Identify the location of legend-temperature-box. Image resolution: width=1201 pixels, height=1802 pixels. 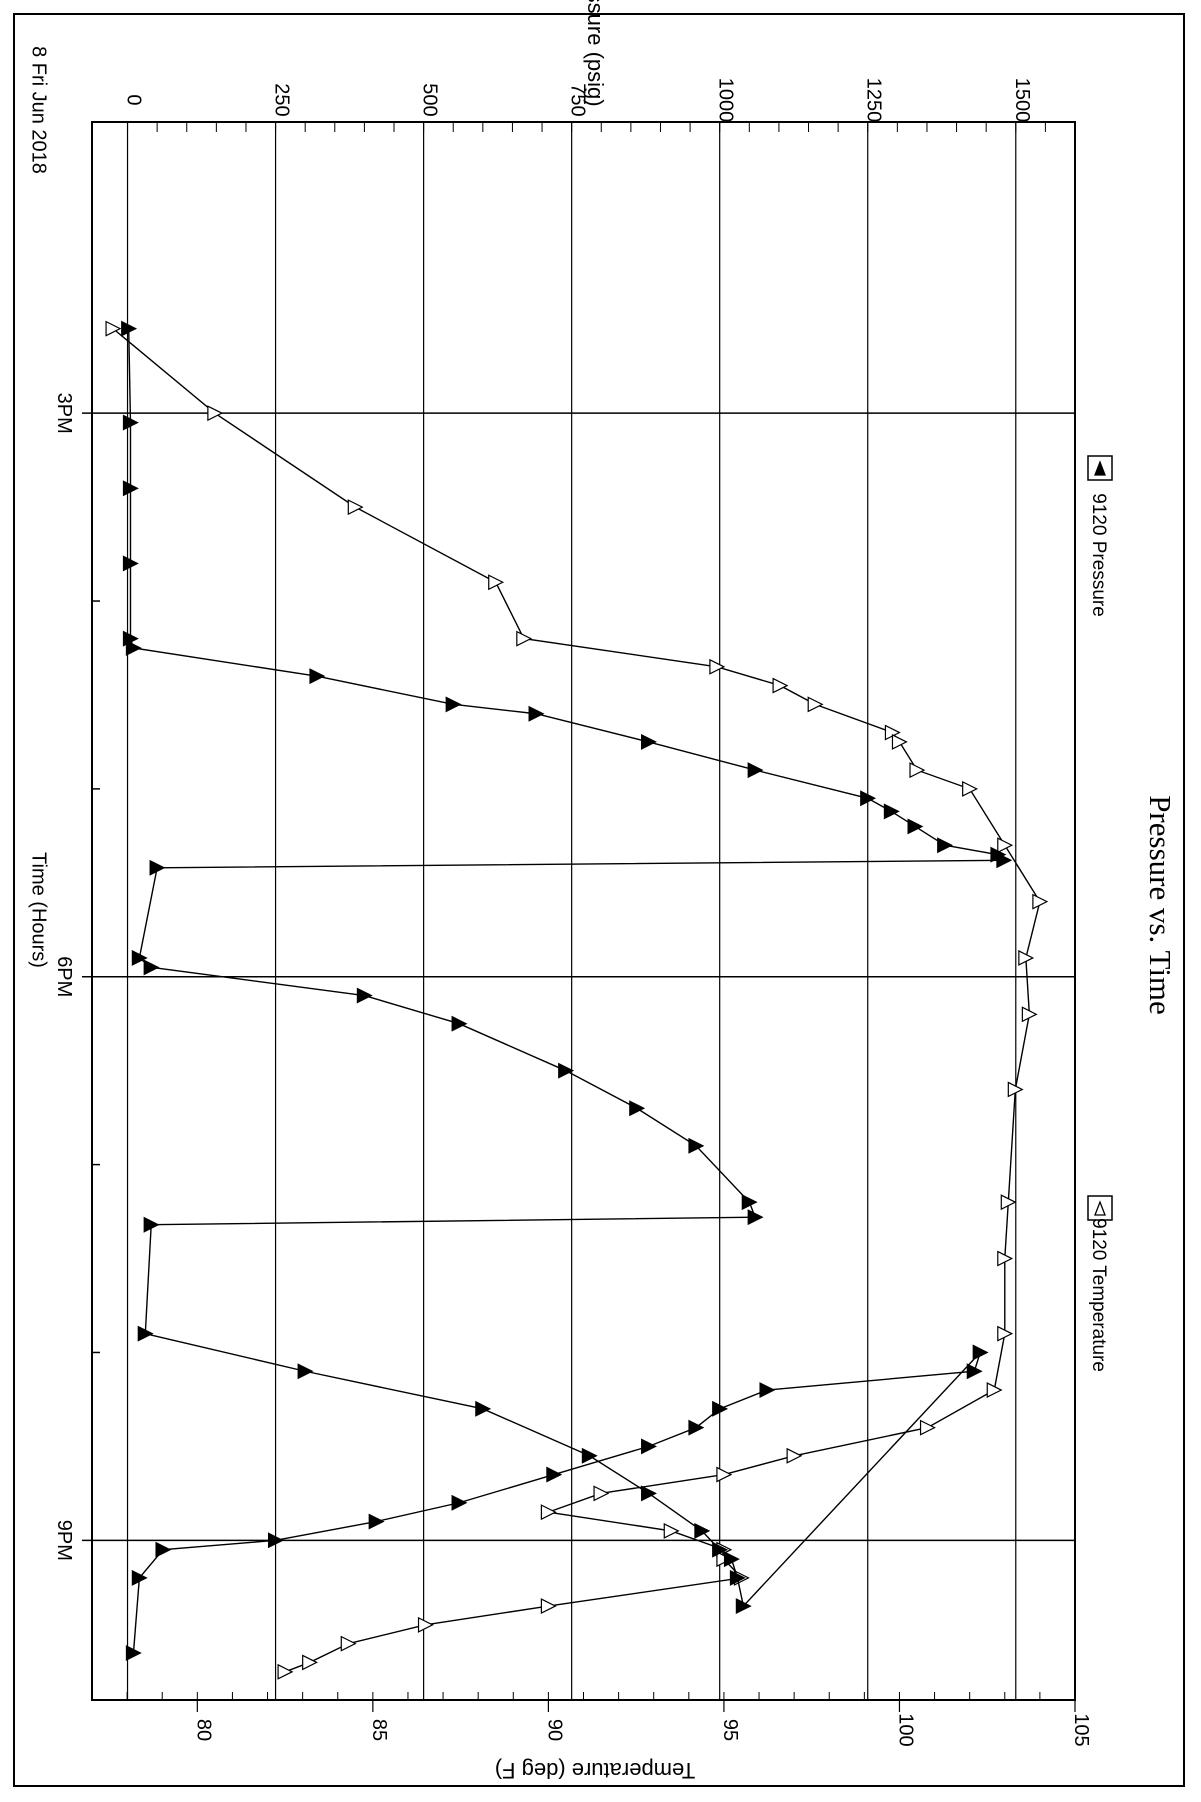
(1100, 1208).